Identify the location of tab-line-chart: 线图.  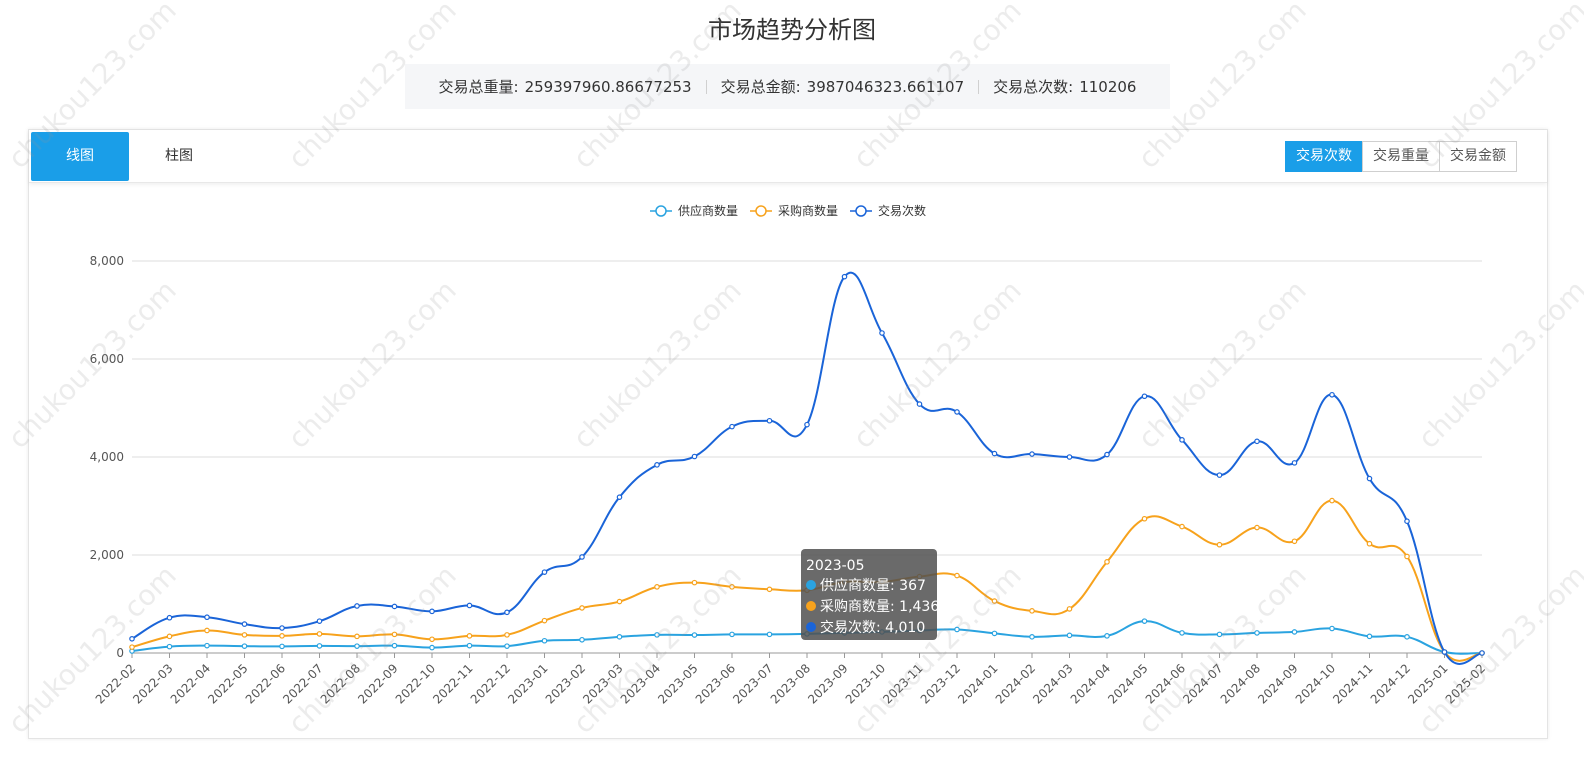
(80, 156).